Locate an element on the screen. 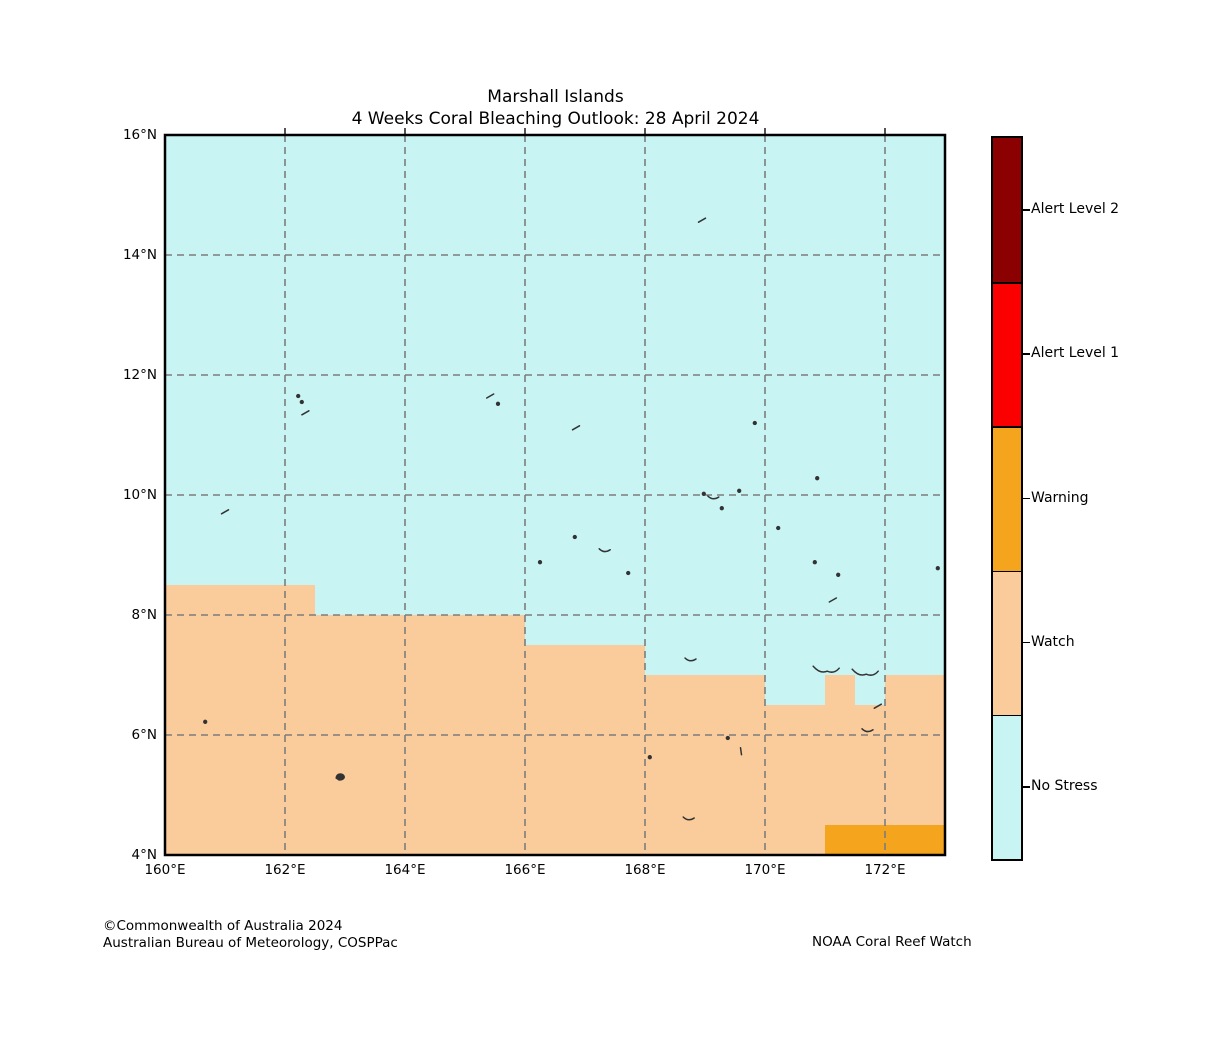 This screenshot has width=1210, height=1052. lat-tick-label: 8°N is located at coordinates (144, 615).